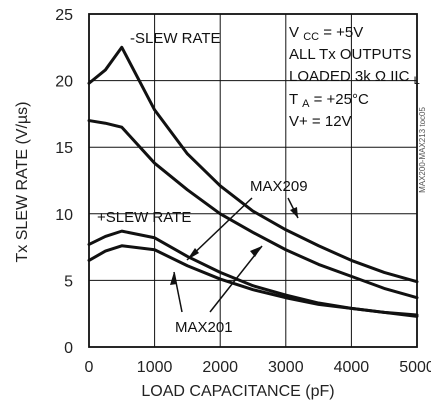 The height and width of the screenshot is (412, 431). Describe the element at coordinates (350, 54) in the screenshot. I see `condition-outputs: ALL Tx OUTPUTS` at that location.